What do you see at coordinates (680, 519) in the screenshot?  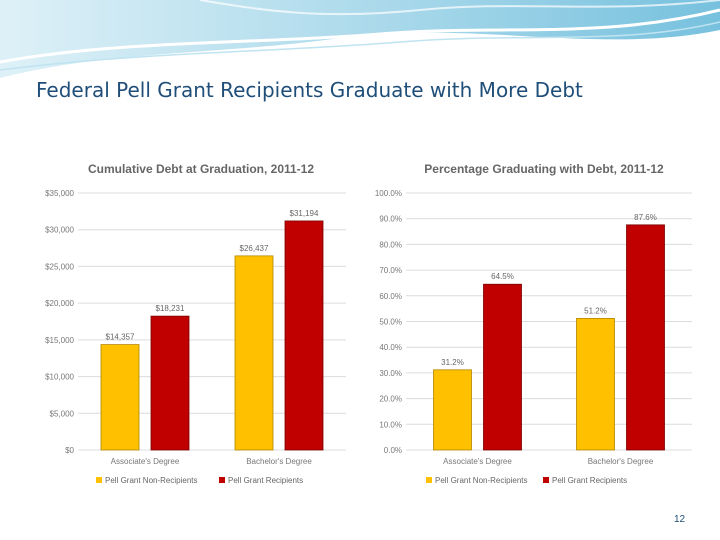 I see `page-number: 12` at bounding box center [680, 519].